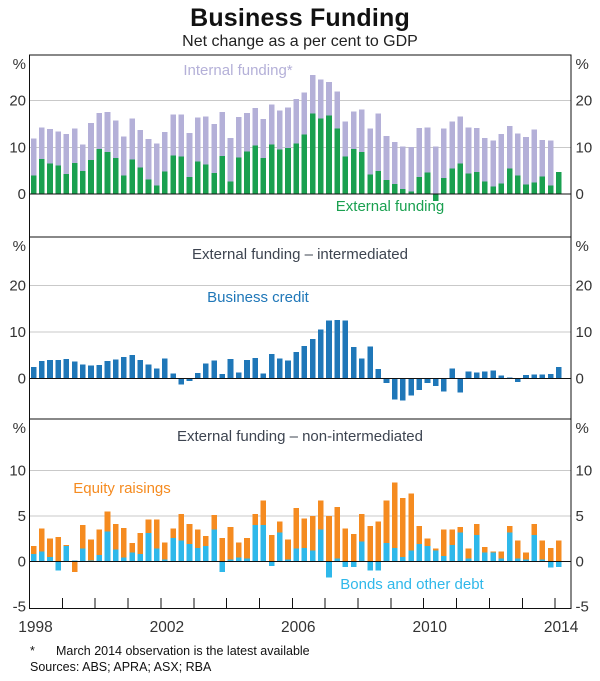 This screenshot has width=600, height=681. What do you see at coordinates (584, 332) in the screenshot?
I see `y-tick-label-right: 10` at bounding box center [584, 332].